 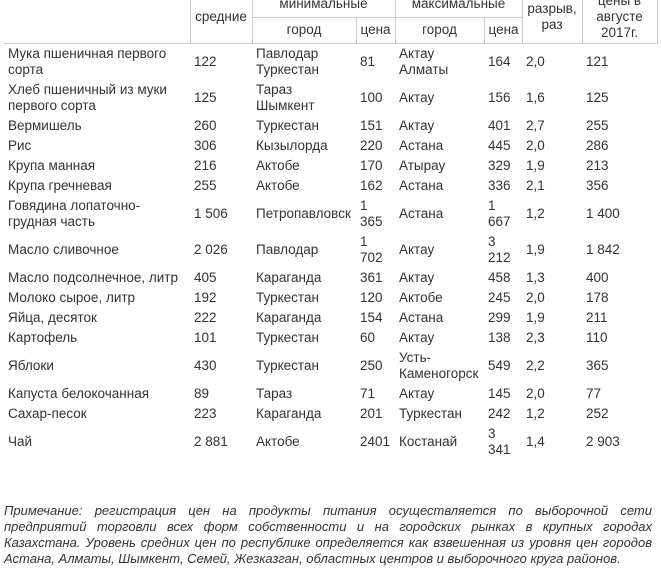 I want to click on gap: 1,6, so click(x=535, y=97).